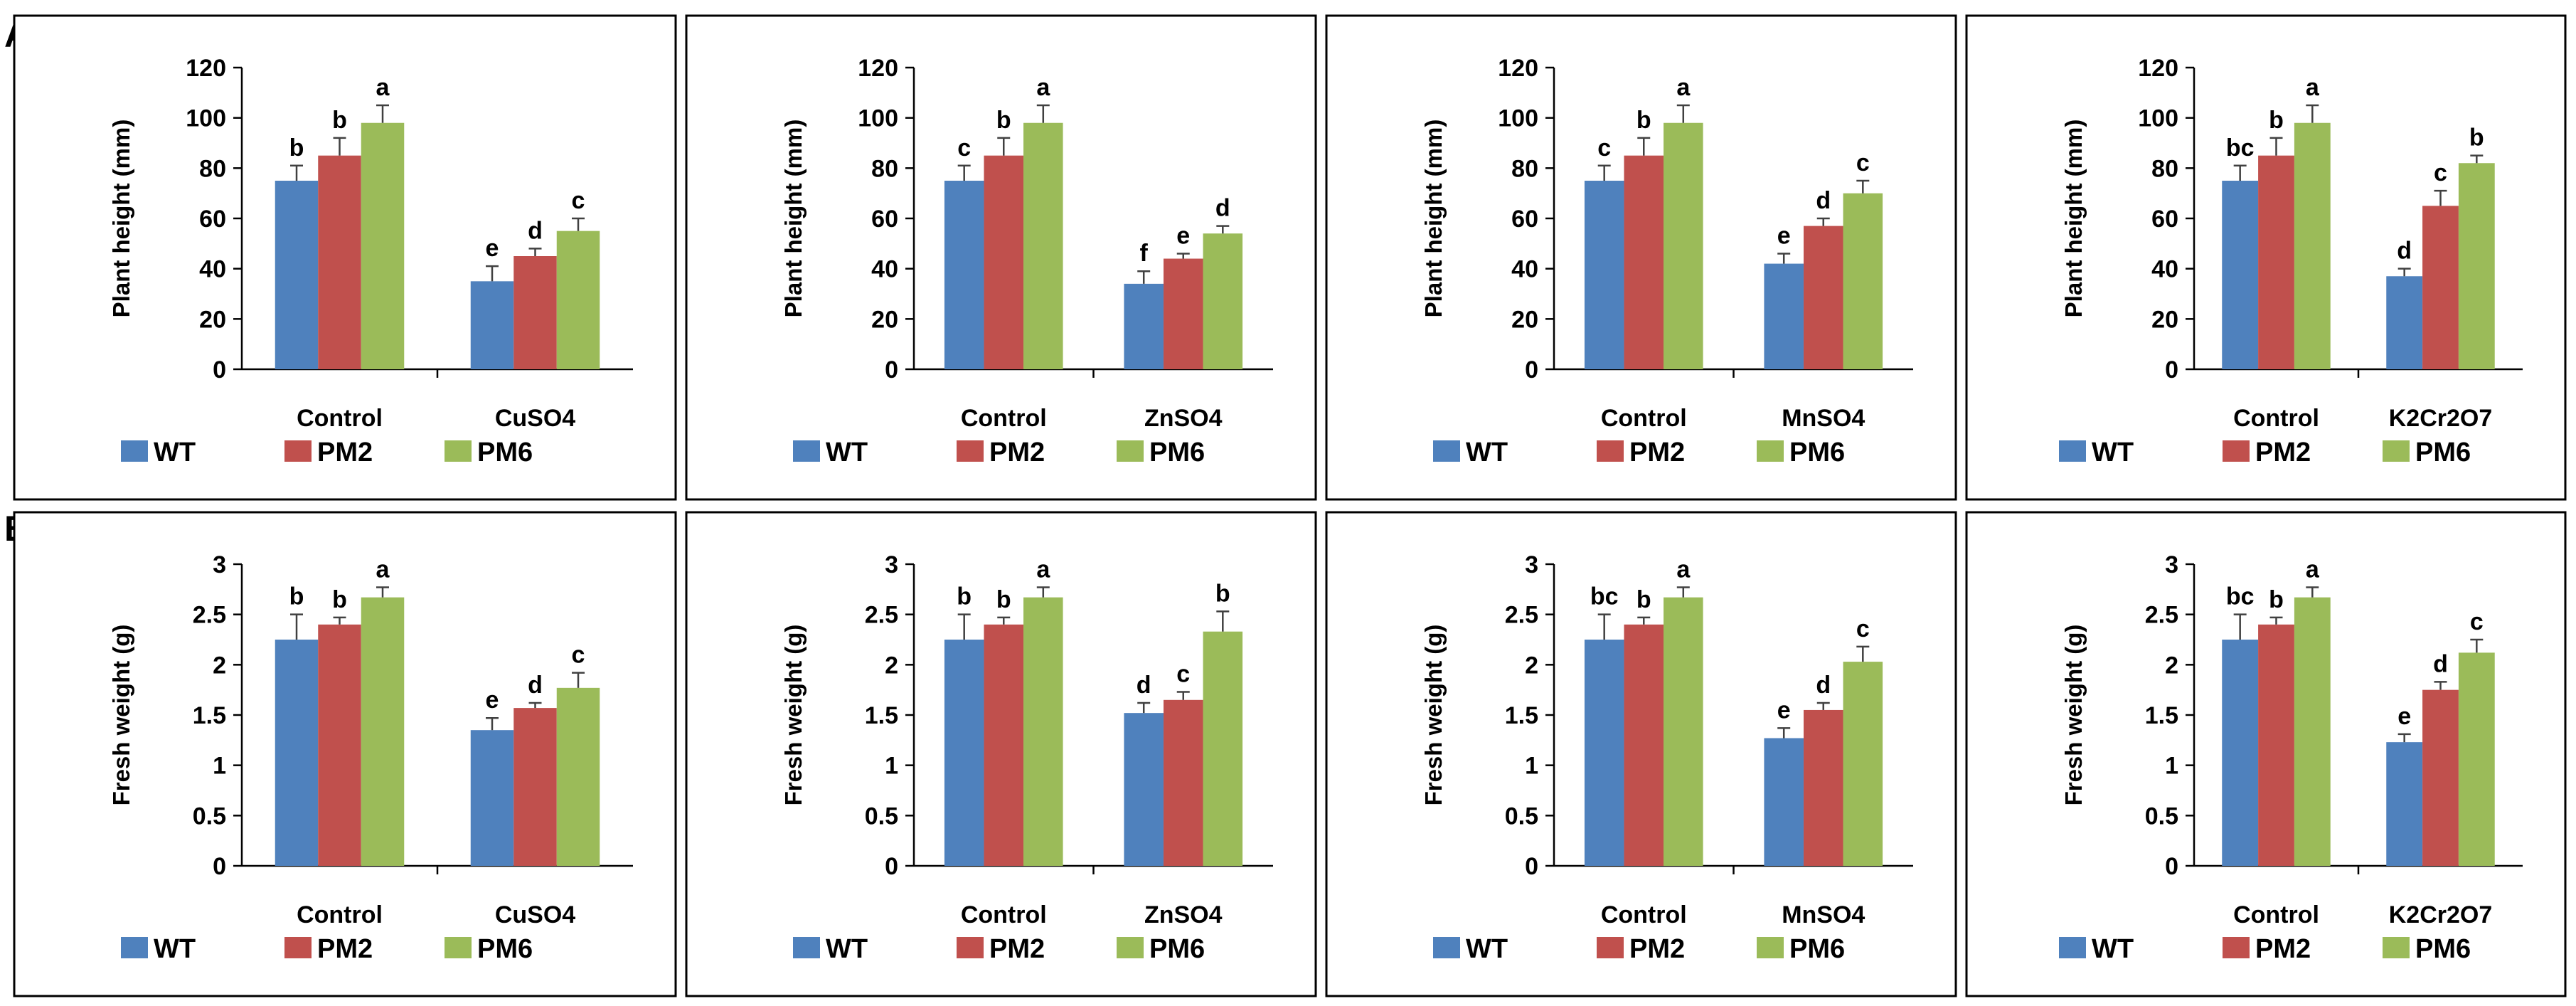 This screenshot has height=1006, width=2576. Describe the element at coordinates (535, 313) in the screenshot. I see `bar-pm2-cuso4` at that location.